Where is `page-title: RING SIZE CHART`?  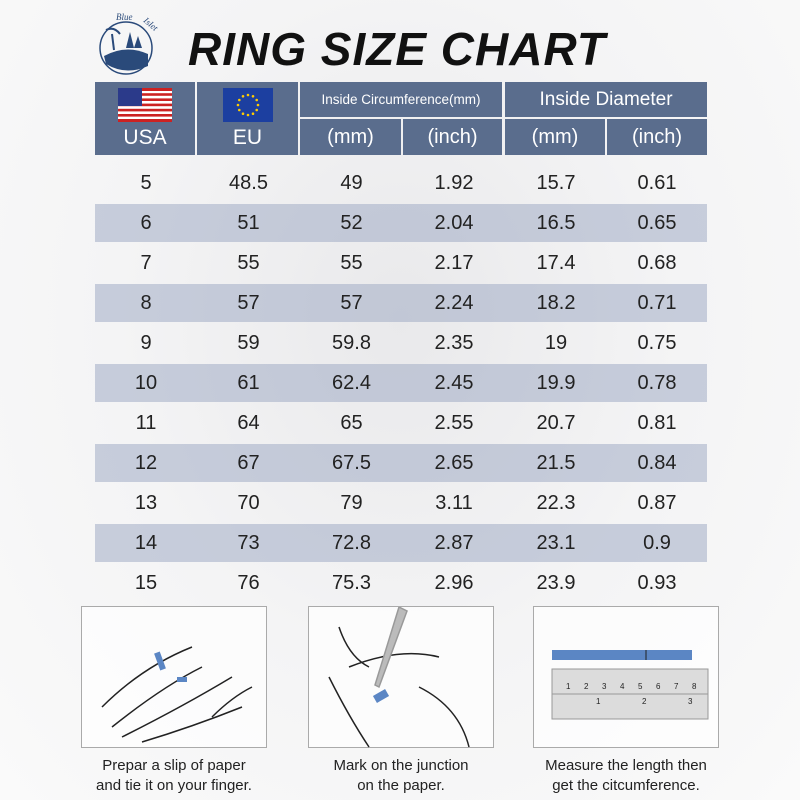 page-title: RING SIZE CHART is located at coordinates (397, 49).